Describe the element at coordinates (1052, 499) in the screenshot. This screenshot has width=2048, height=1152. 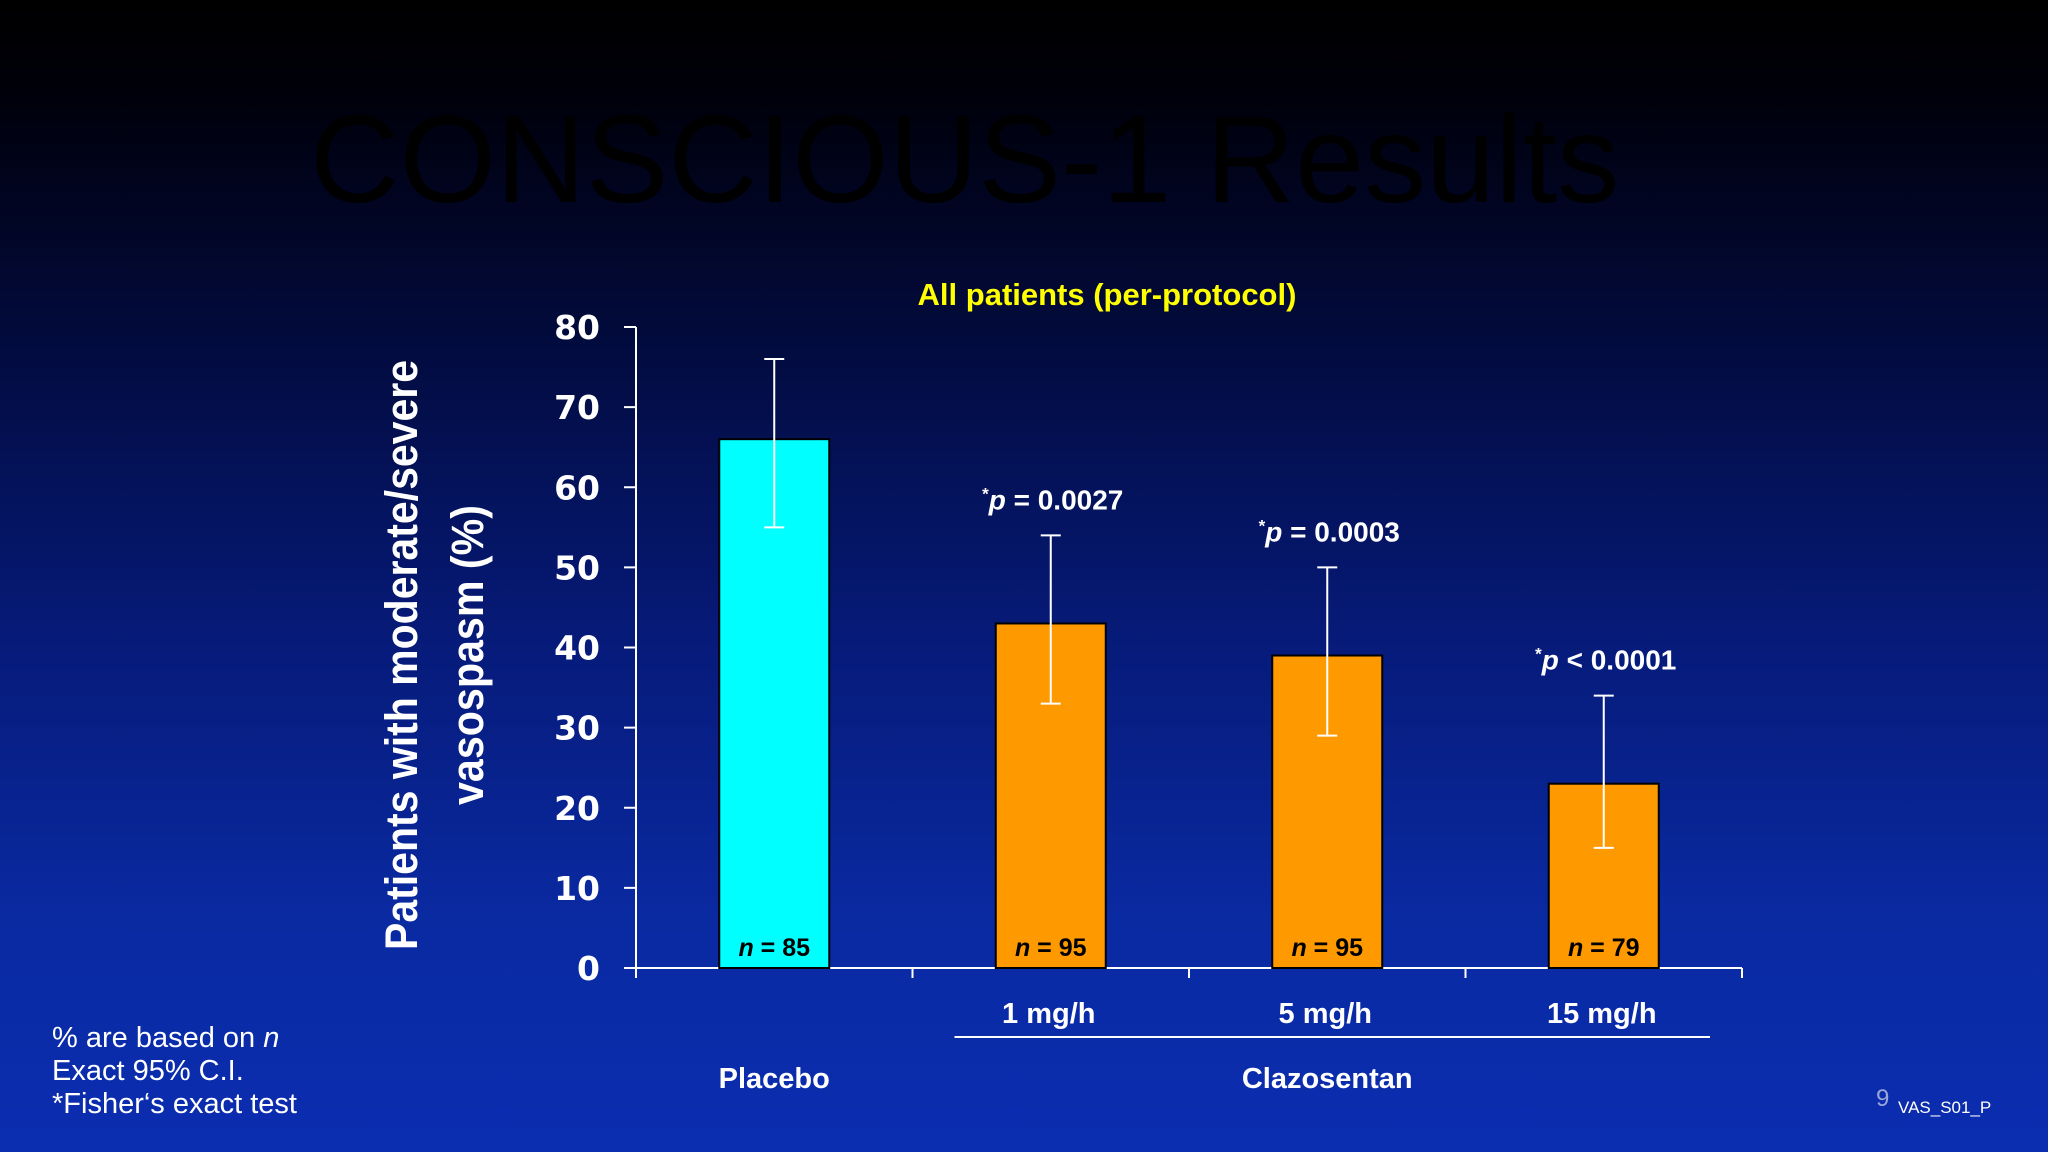
I see `p-value-label-1: *p = 0.0027` at that location.